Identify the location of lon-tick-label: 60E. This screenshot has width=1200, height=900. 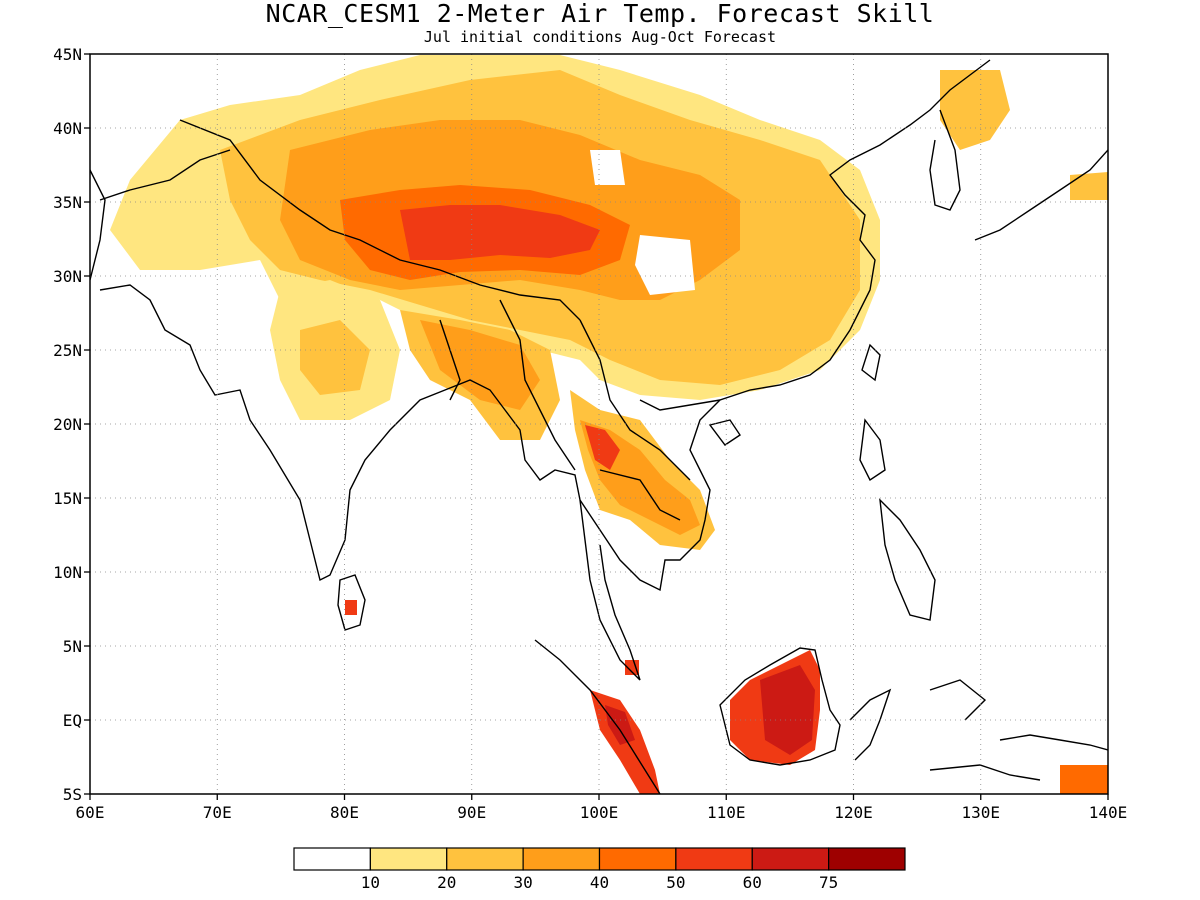
(90, 812).